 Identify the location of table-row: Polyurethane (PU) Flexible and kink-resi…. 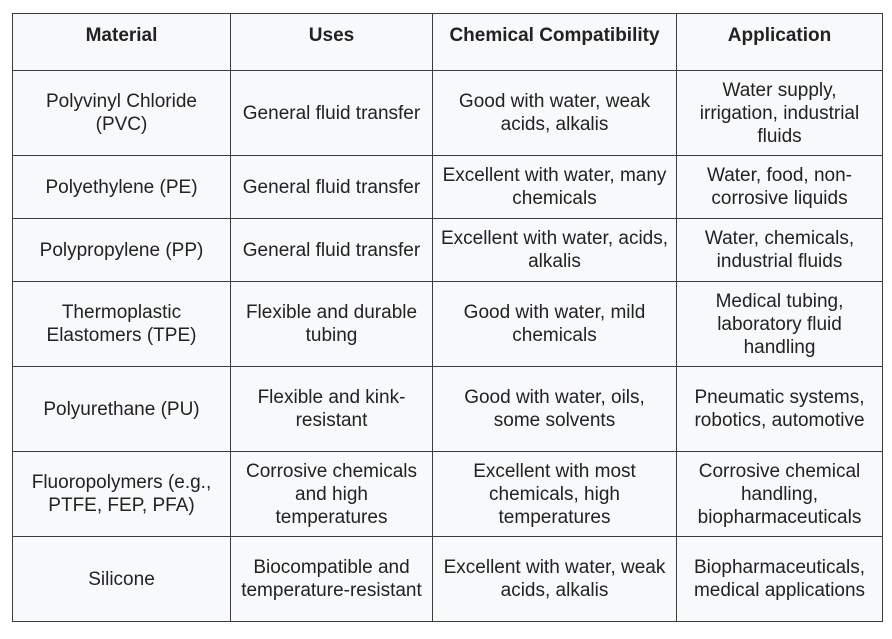
(447, 409).